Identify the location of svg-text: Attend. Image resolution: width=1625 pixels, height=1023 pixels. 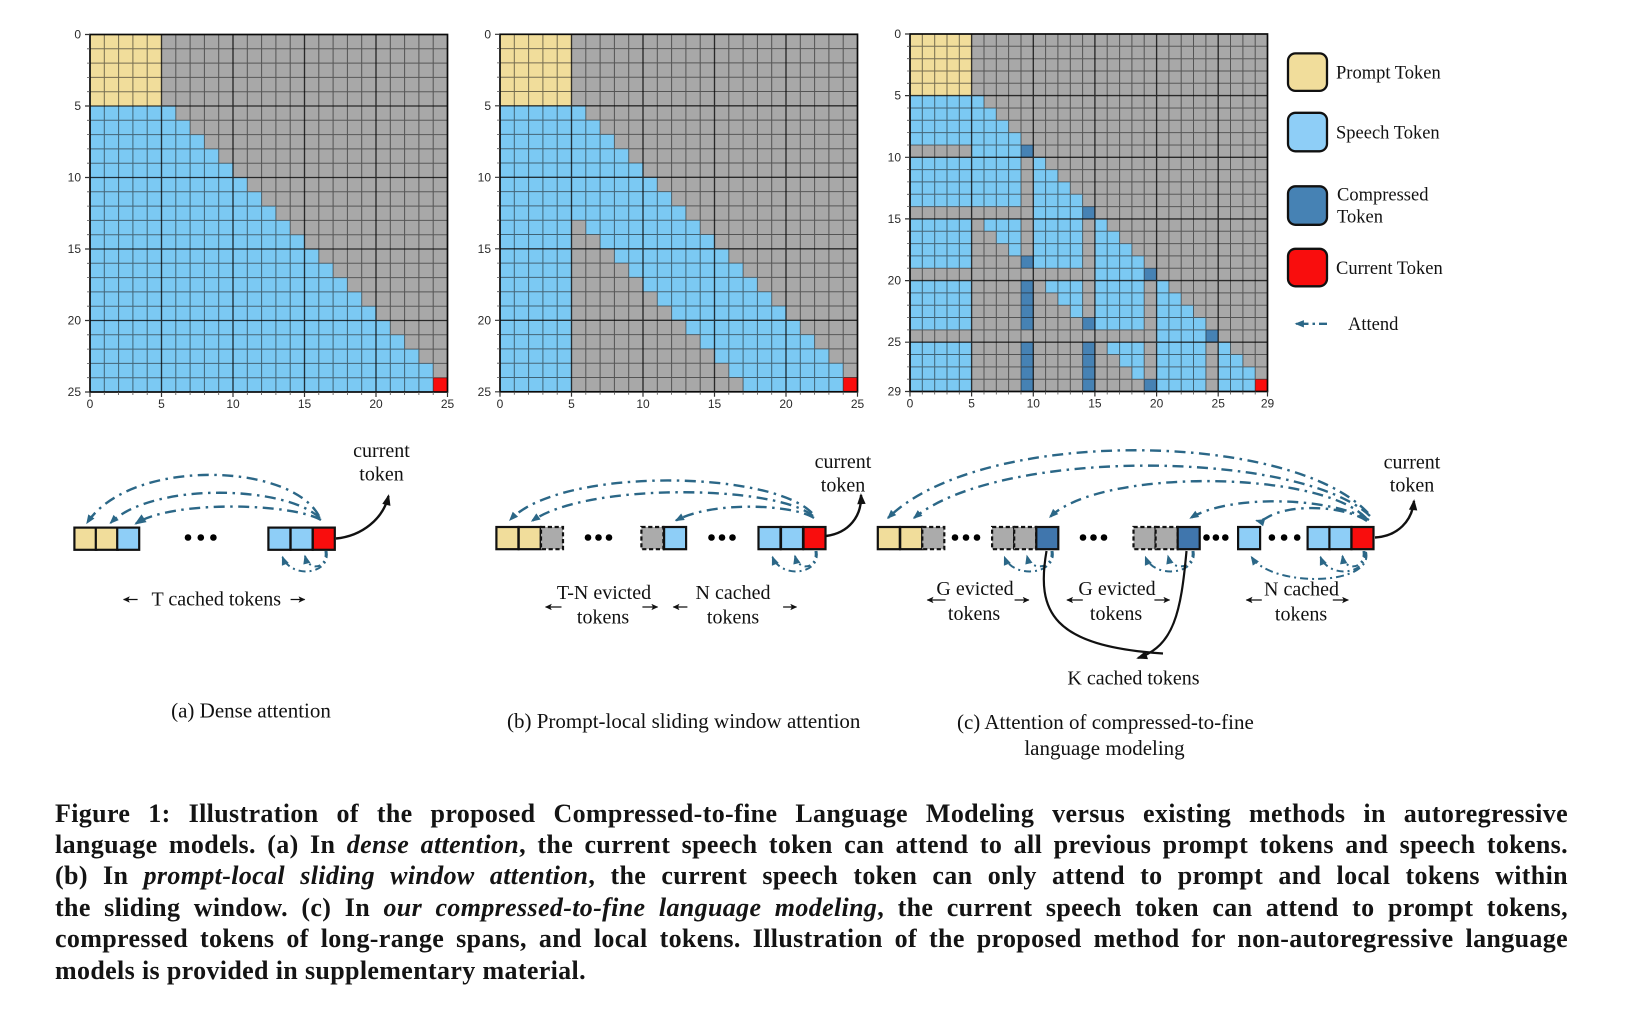
(1373, 325).